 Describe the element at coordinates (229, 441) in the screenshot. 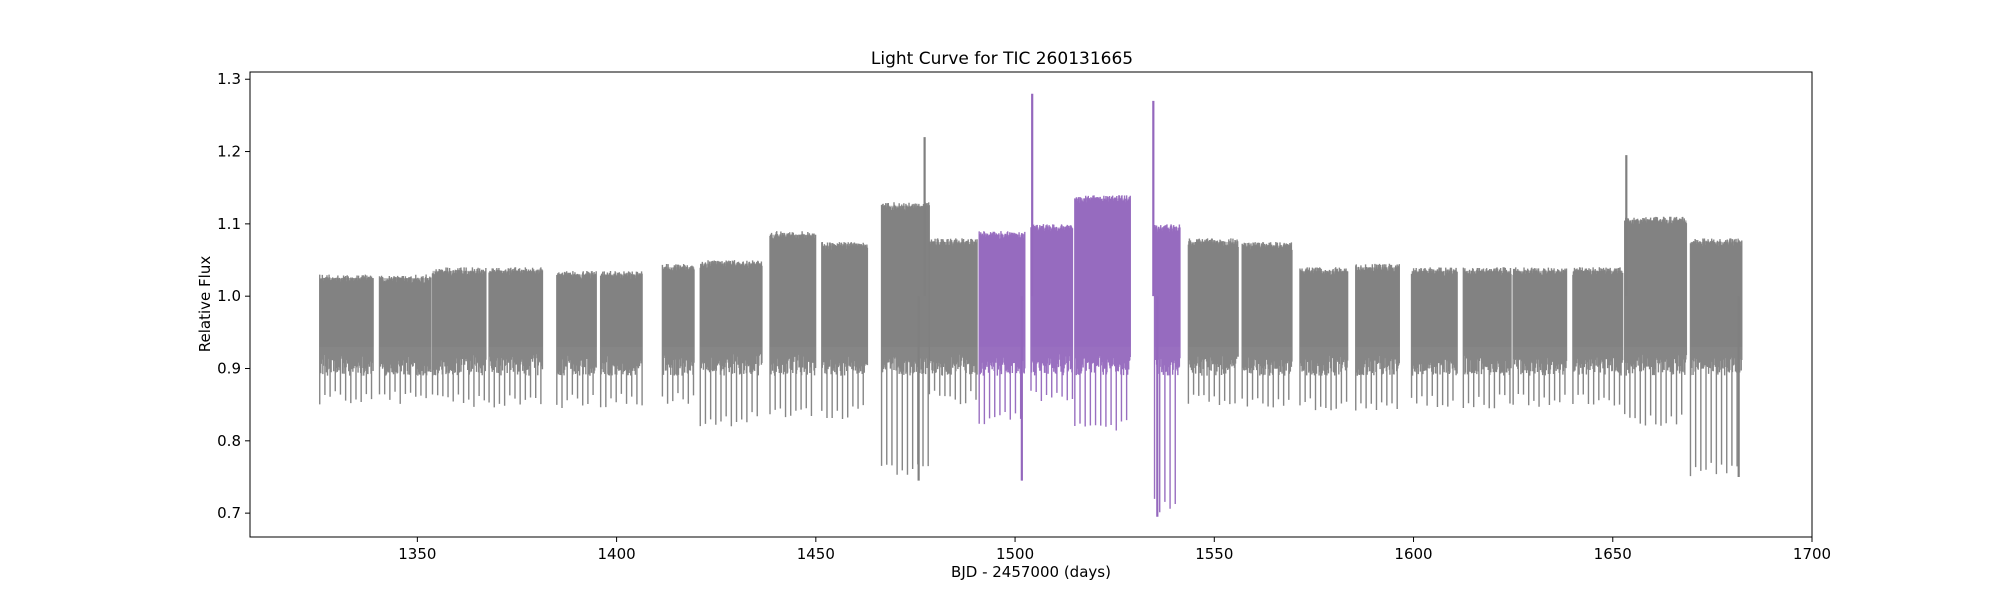

I see `y-tick-label: 0.8` at that location.